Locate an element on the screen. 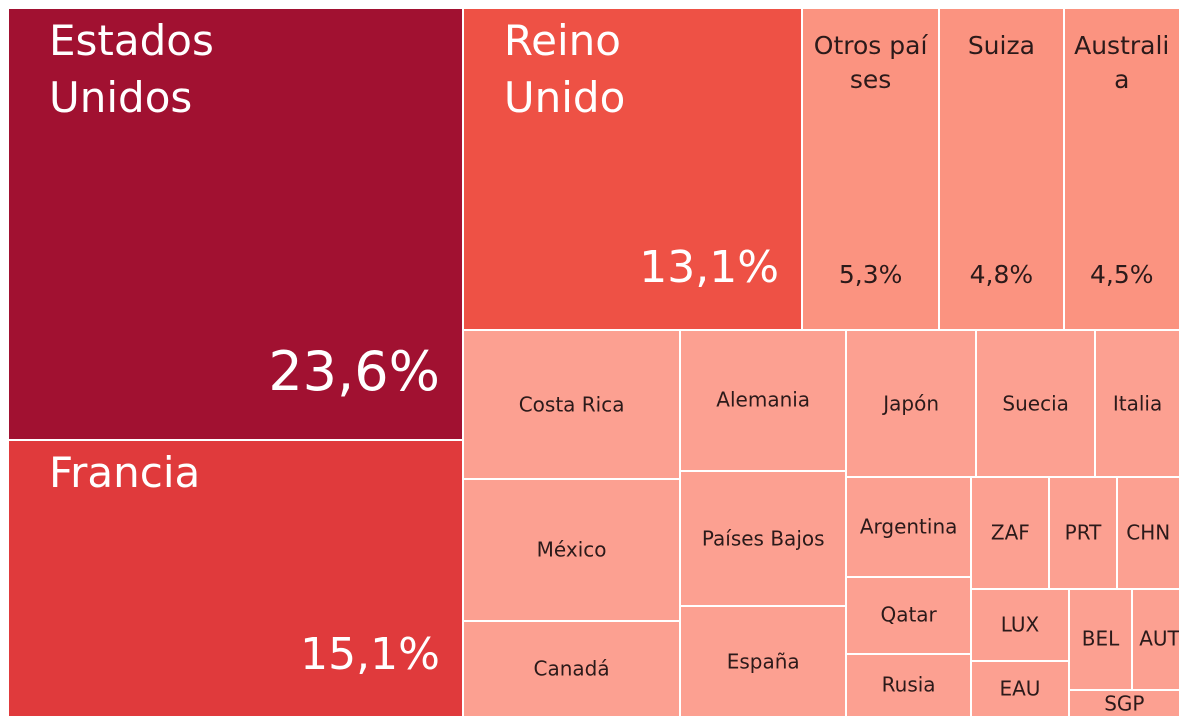 This screenshot has width=1182, height=717. tile-label: Australia is located at coordinates (1122, 62).